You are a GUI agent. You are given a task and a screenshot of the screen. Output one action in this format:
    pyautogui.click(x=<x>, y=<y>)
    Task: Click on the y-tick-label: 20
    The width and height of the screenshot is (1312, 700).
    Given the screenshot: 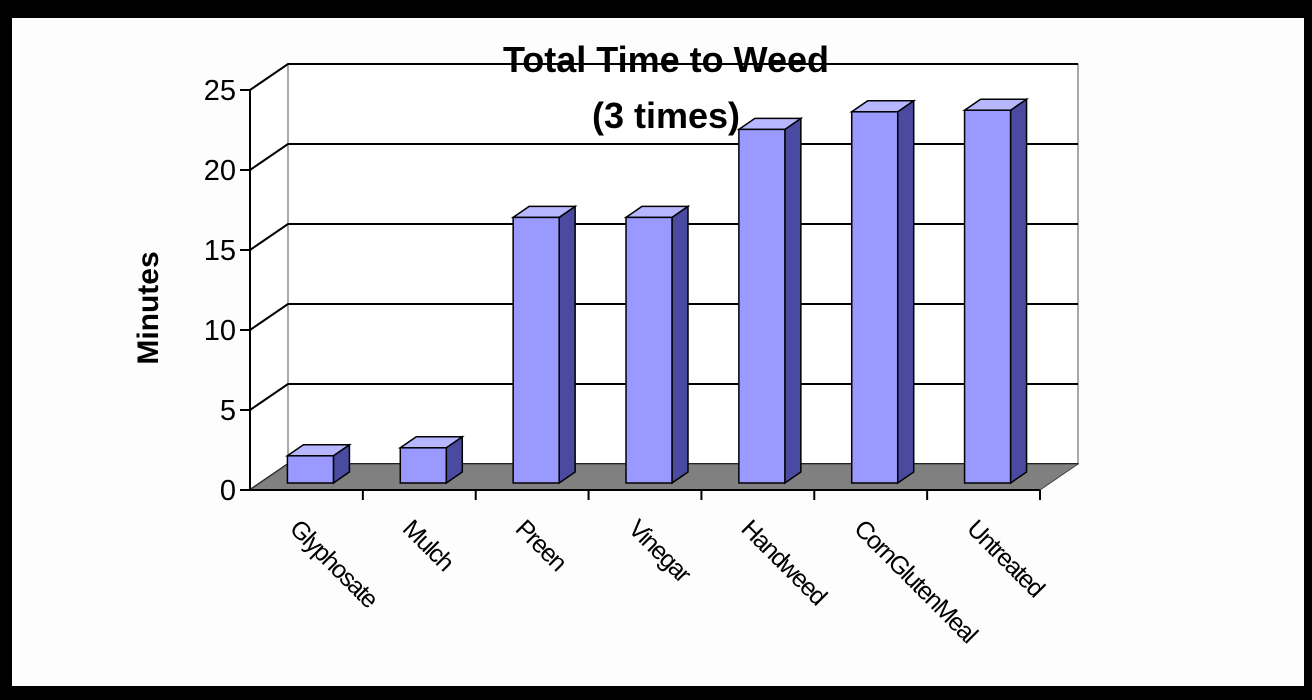 What is the action you would take?
    pyautogui.click(x=220, y=171)
    